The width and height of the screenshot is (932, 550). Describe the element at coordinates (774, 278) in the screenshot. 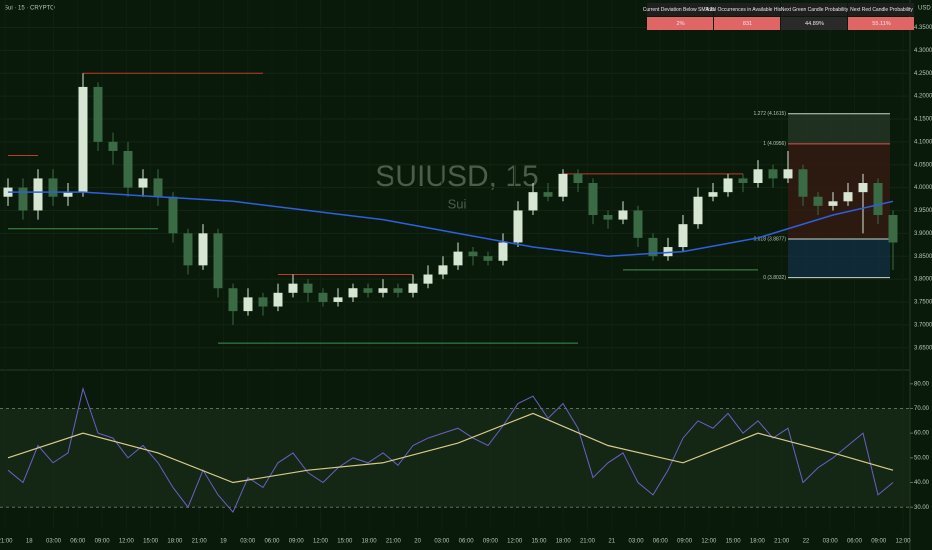

I see `fib-label: 0 (3.8032)` at that location.